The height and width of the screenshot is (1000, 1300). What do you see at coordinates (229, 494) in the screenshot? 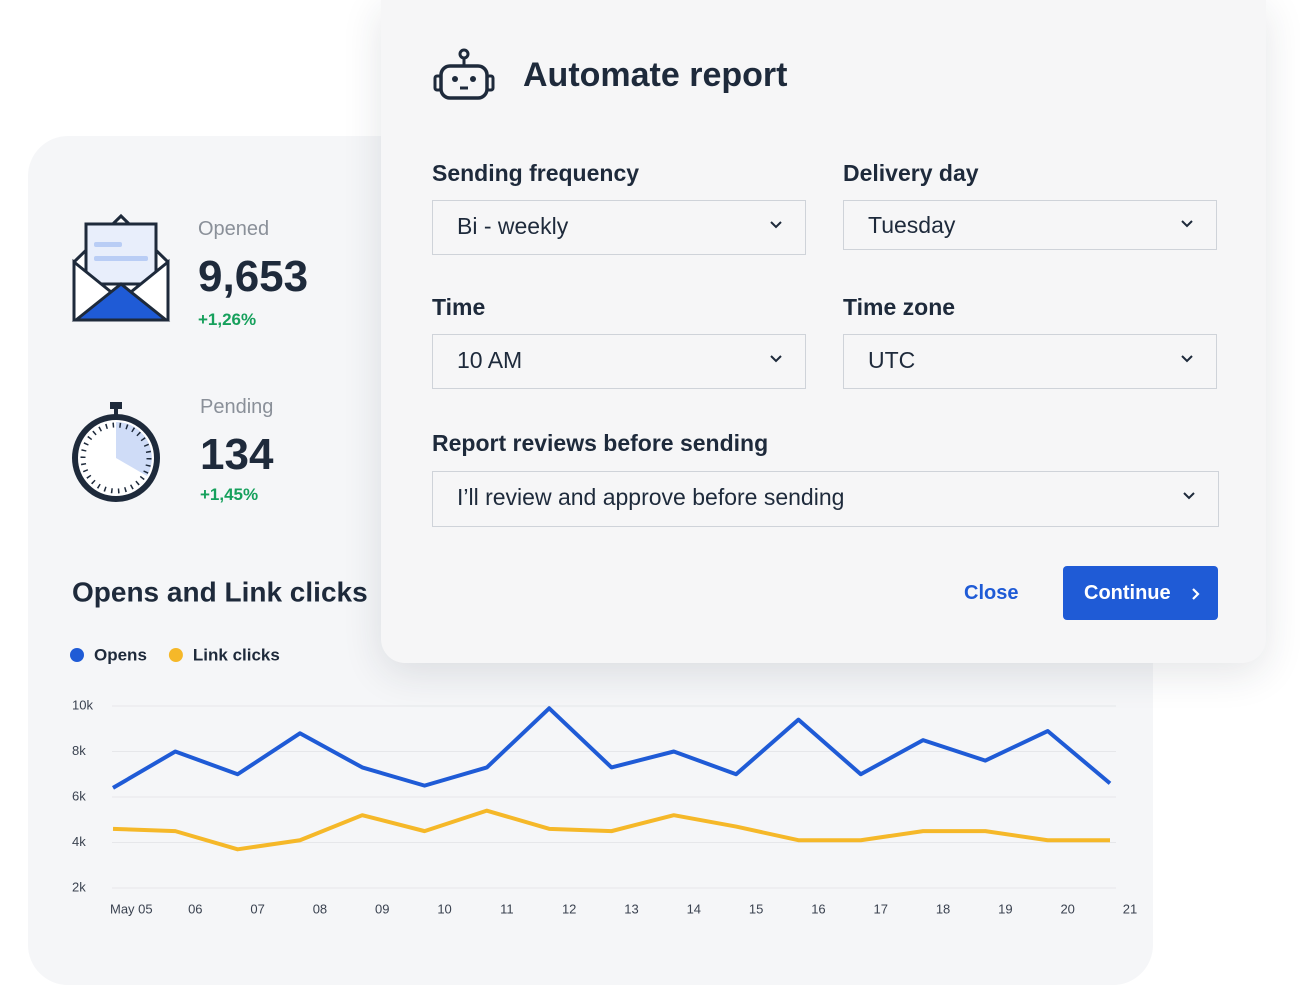
I see `stat-change: +1,45%` at bounding box center [229, 494].